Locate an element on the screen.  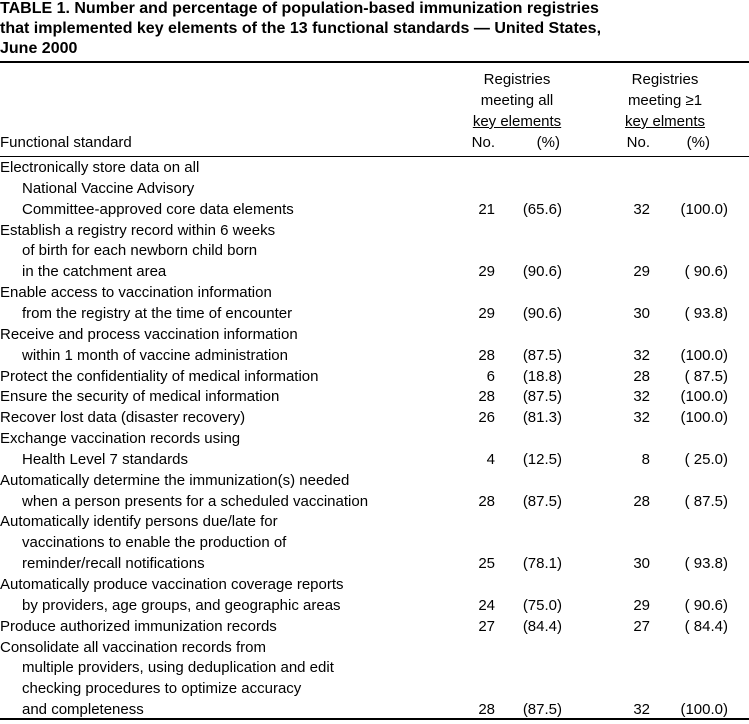
row-label: National Vaccine Advisory is located at coordinates (108, 188).